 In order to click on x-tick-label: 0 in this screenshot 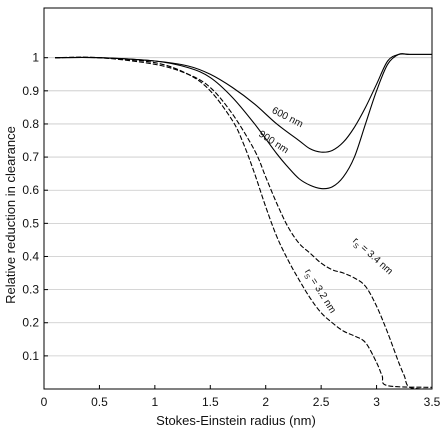, I will do `click(44, 402)`.